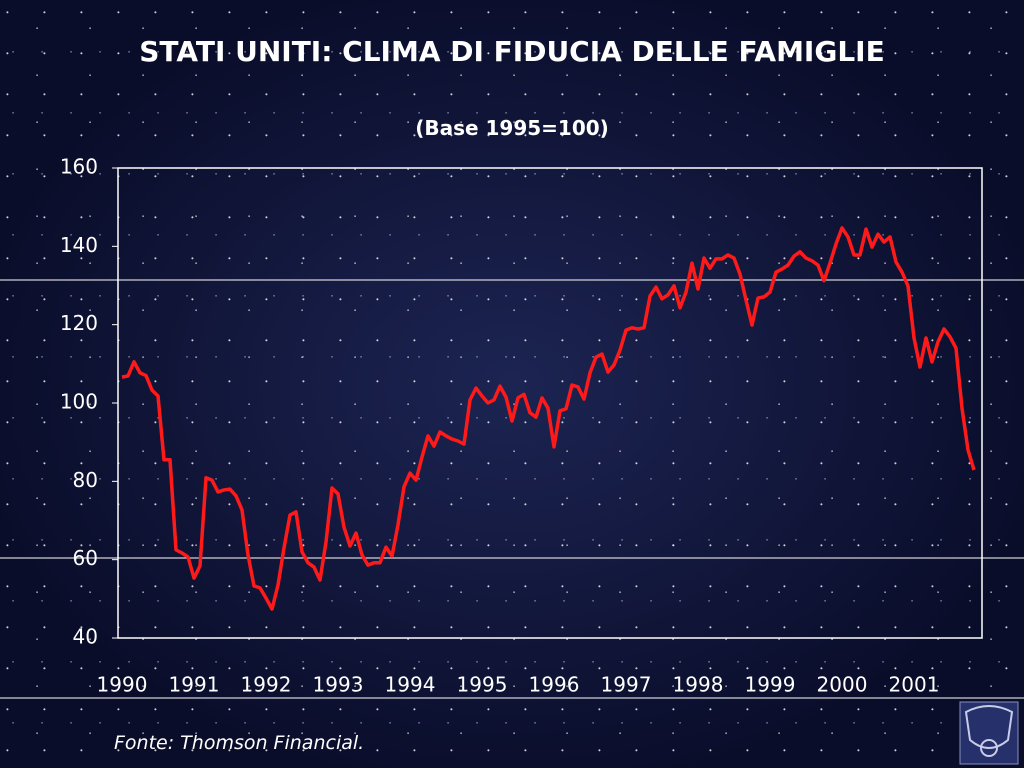 The width and height of the screenshot is (1024, 768). Describe the element at coordinates (410, 685) in the screenshot. I see `x-tick-label: 1994` at that location.